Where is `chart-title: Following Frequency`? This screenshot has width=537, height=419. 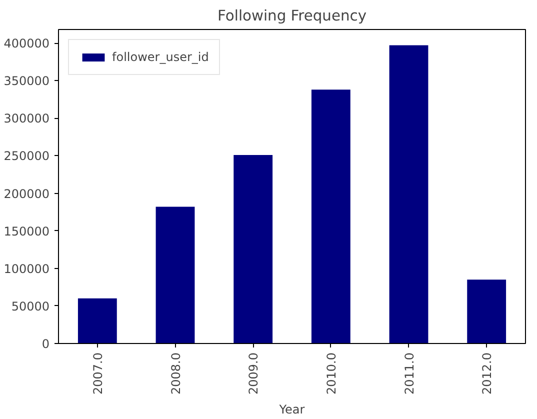 chart-title: Following Frequency is located at coordinates (292, 16).